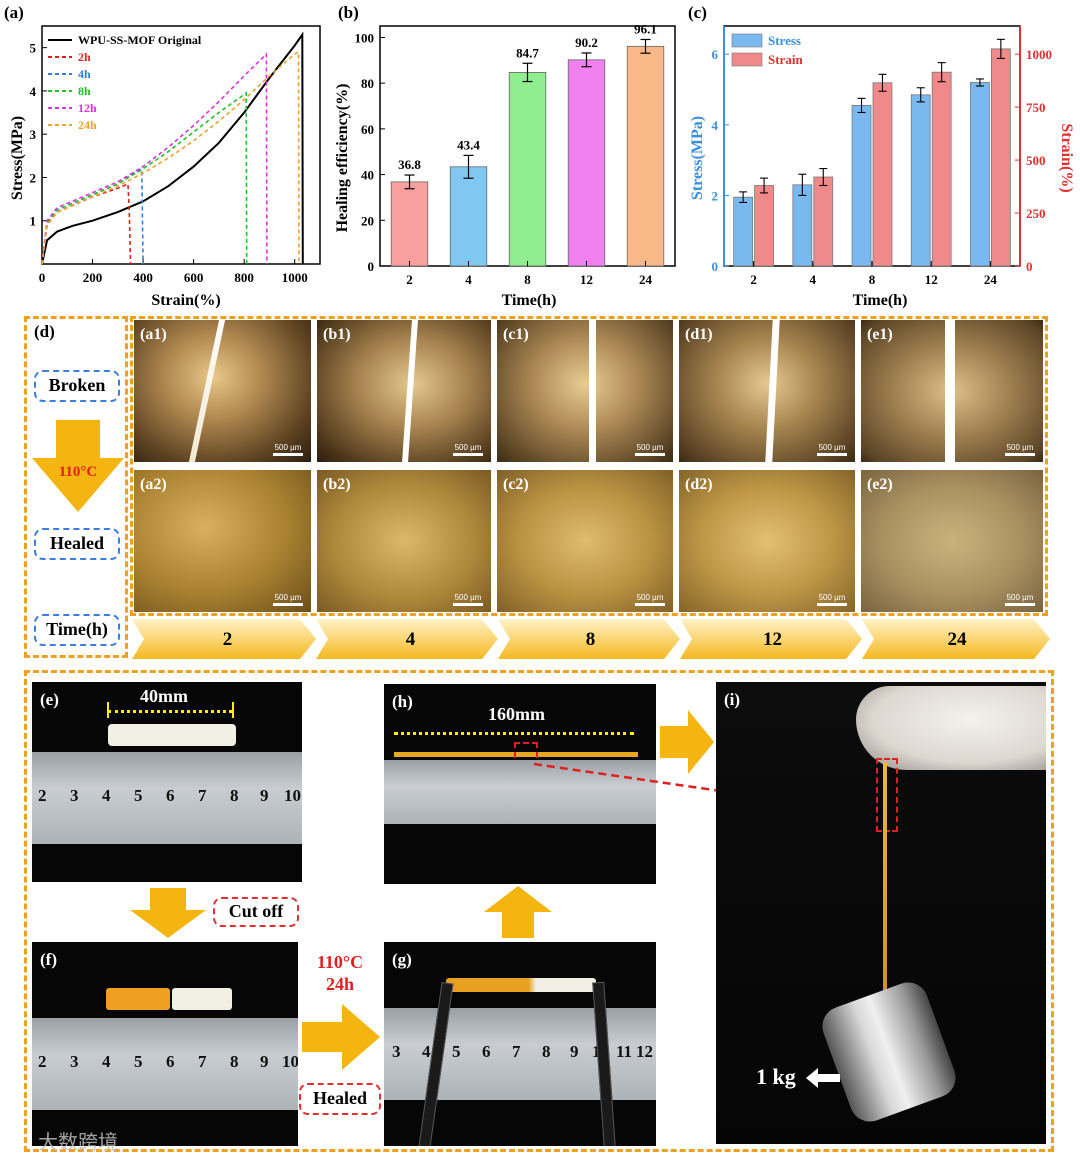 The image size is (1080, 1162). Describe the element at coordinates (87, 108) in the screenshot. I see `legend-entry: 12h` at that location.